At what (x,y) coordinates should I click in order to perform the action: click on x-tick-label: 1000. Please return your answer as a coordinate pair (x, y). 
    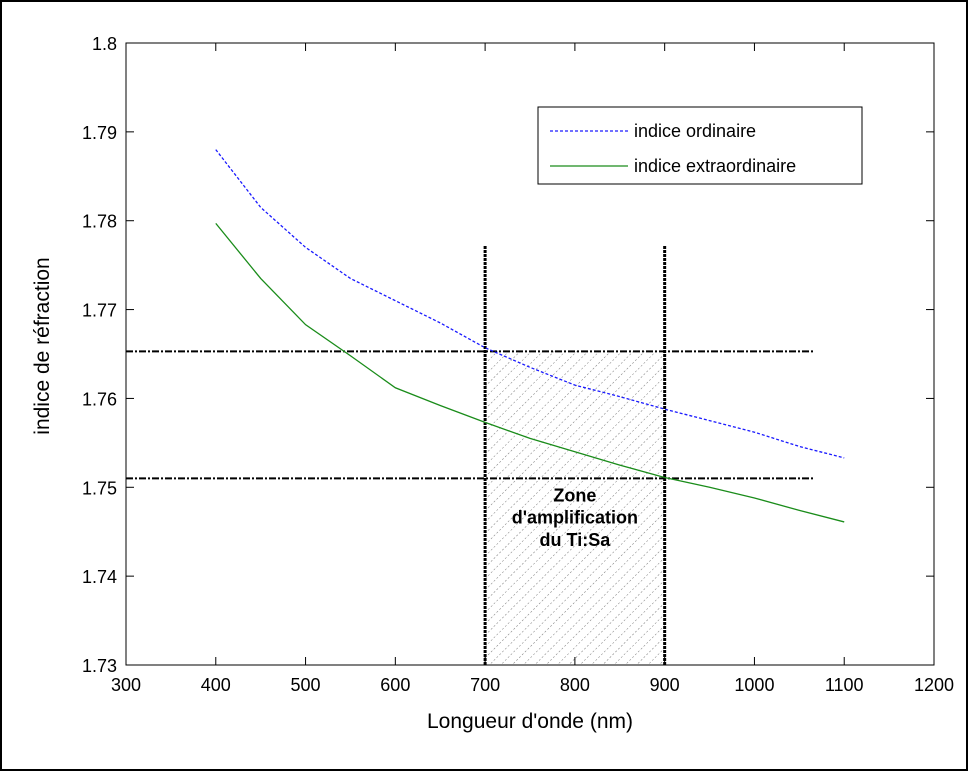
    Looking at the image, I should click on (754, 685).